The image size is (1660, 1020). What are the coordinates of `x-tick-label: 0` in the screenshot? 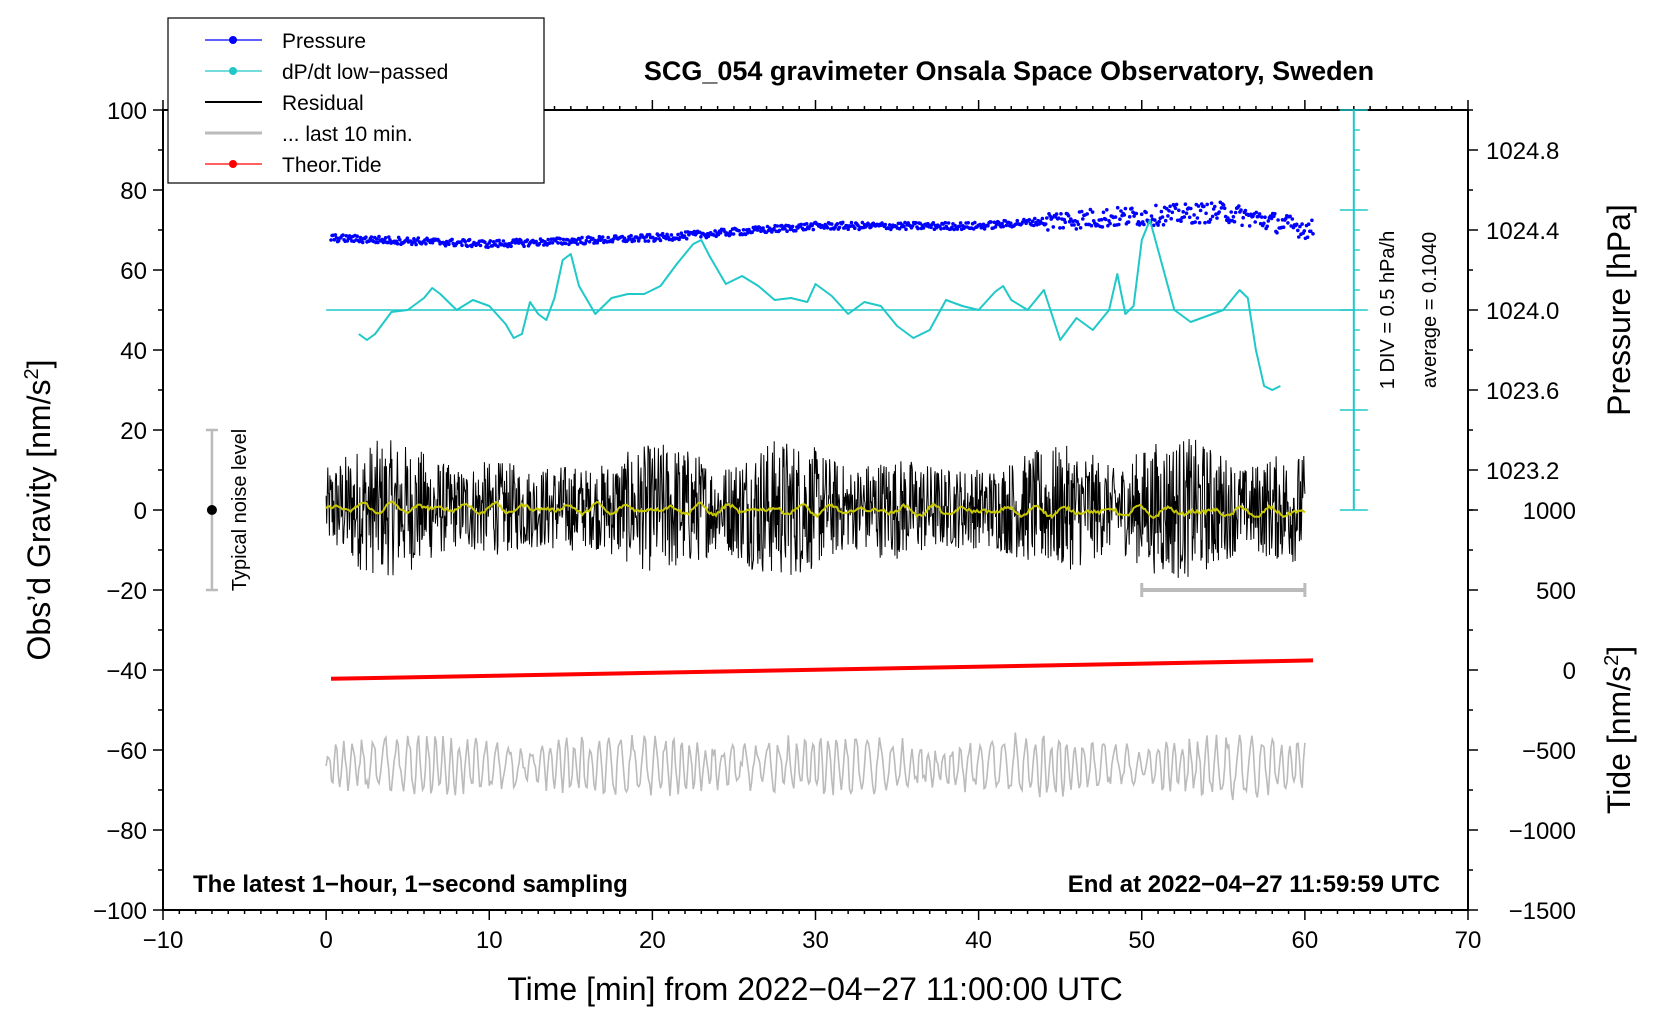 It's located at (325, 940).